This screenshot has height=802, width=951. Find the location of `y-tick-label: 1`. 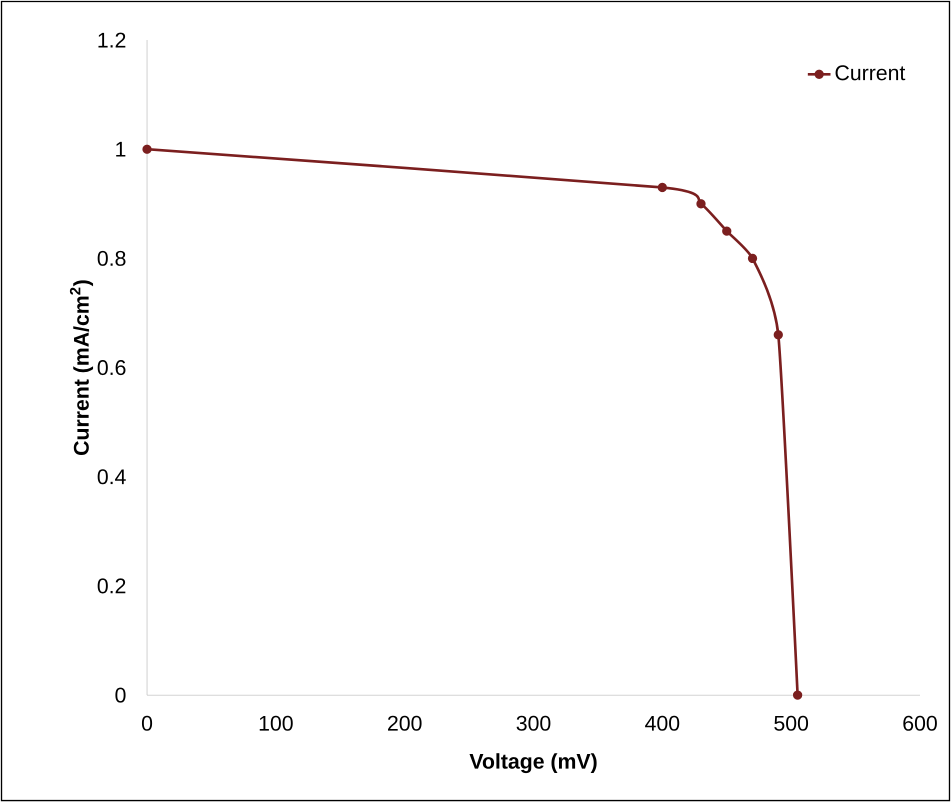

y-tick-label: 1 is located at coordinates (121, 149).